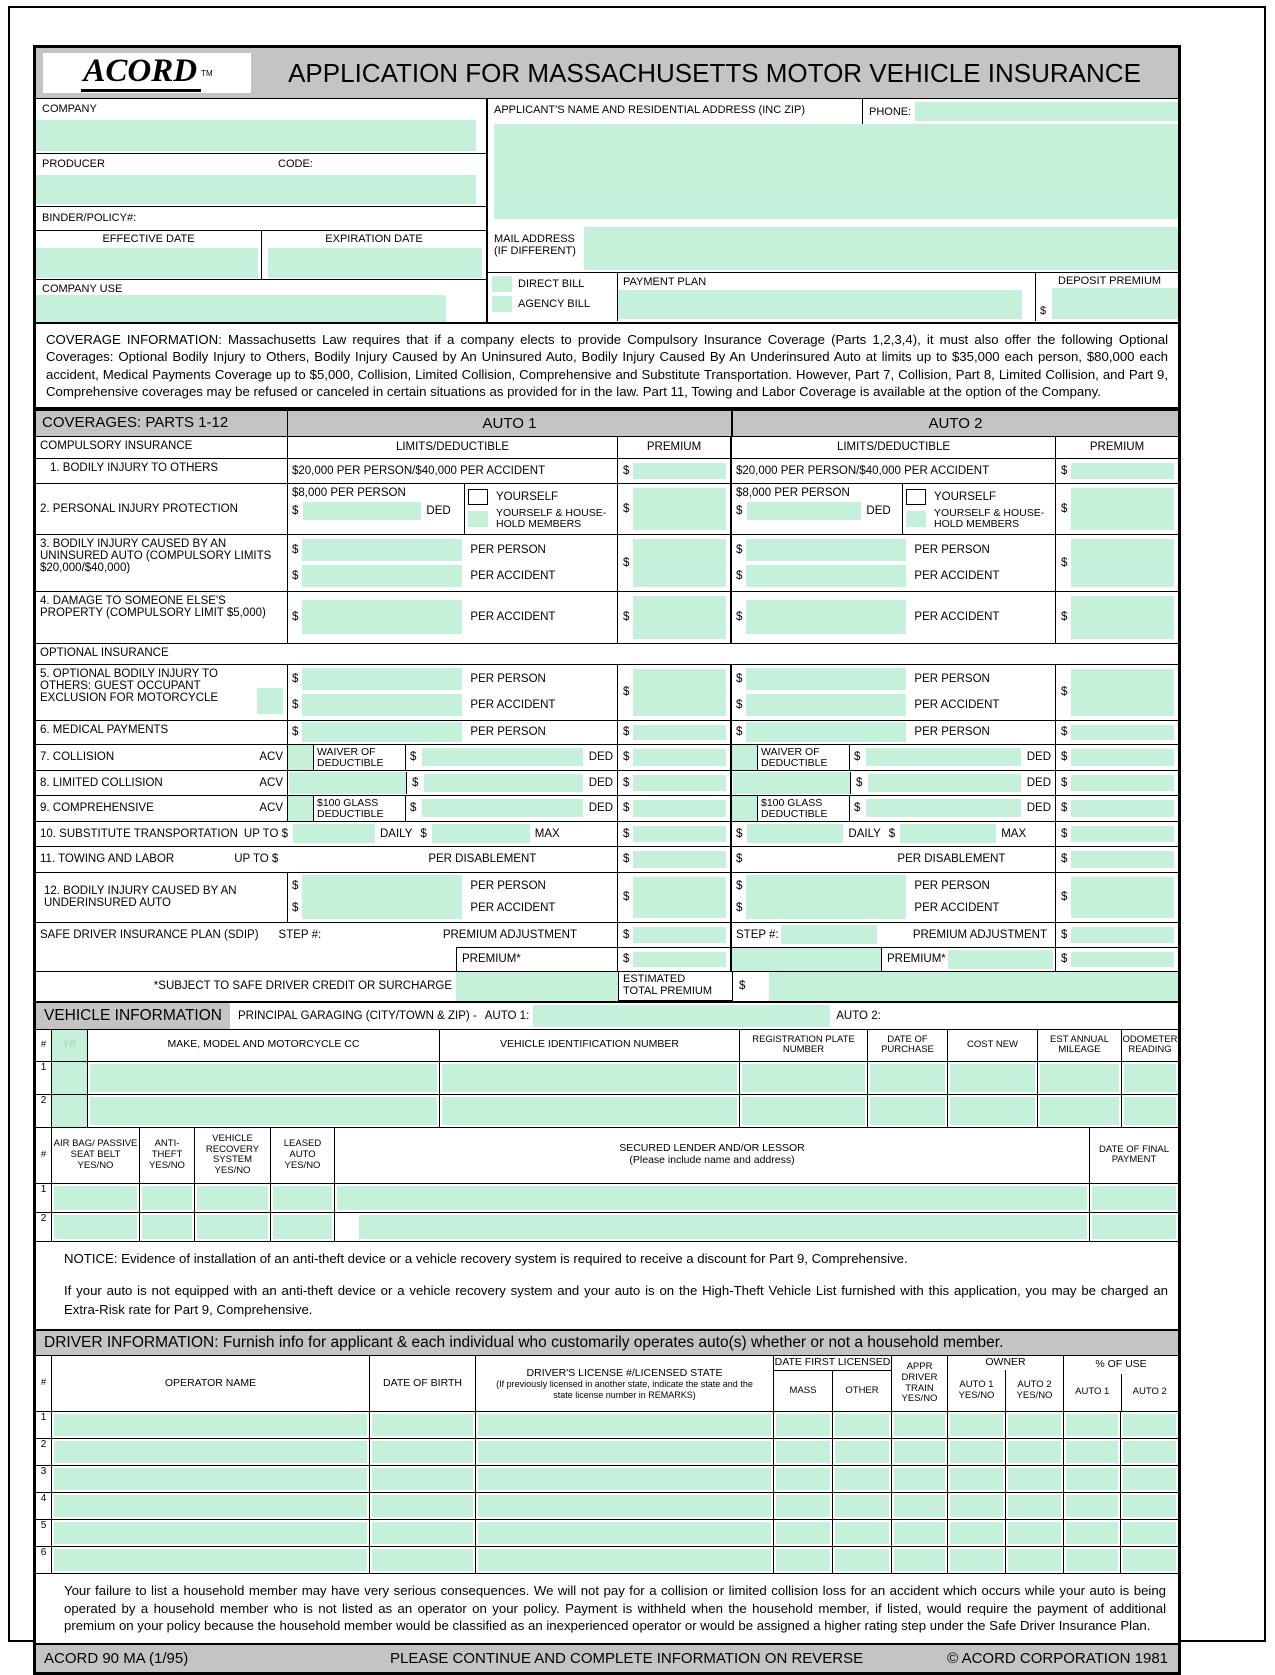  Describe the element at coordinates (422, 1560) in the screenshot. I see `driver6-dob-input` at that location.